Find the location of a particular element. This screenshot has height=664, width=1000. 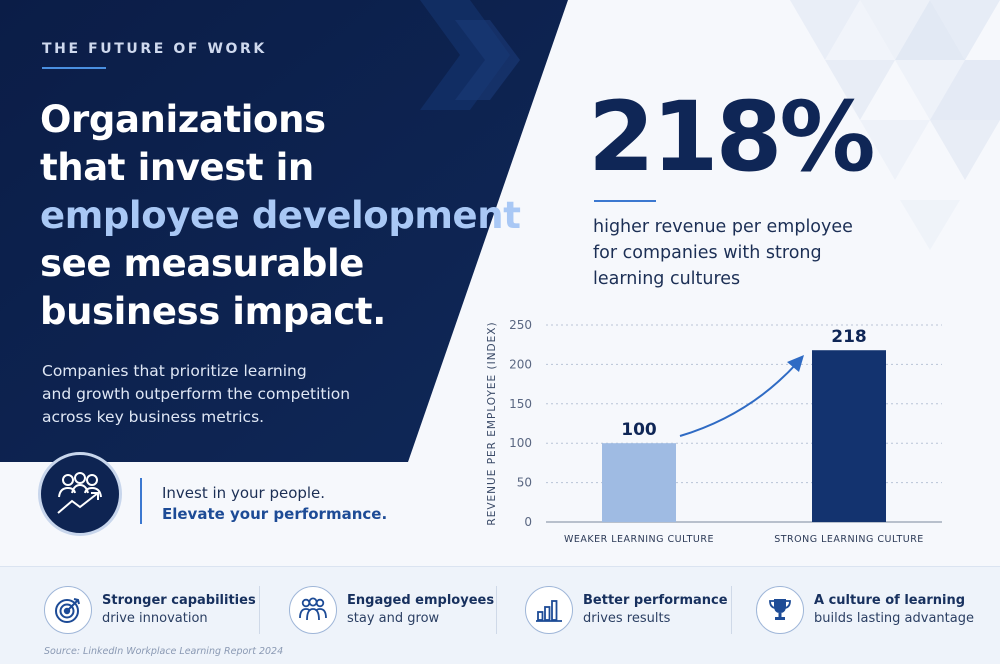

chart-data-labels: 100 218 is located at coordinates (744, 383).